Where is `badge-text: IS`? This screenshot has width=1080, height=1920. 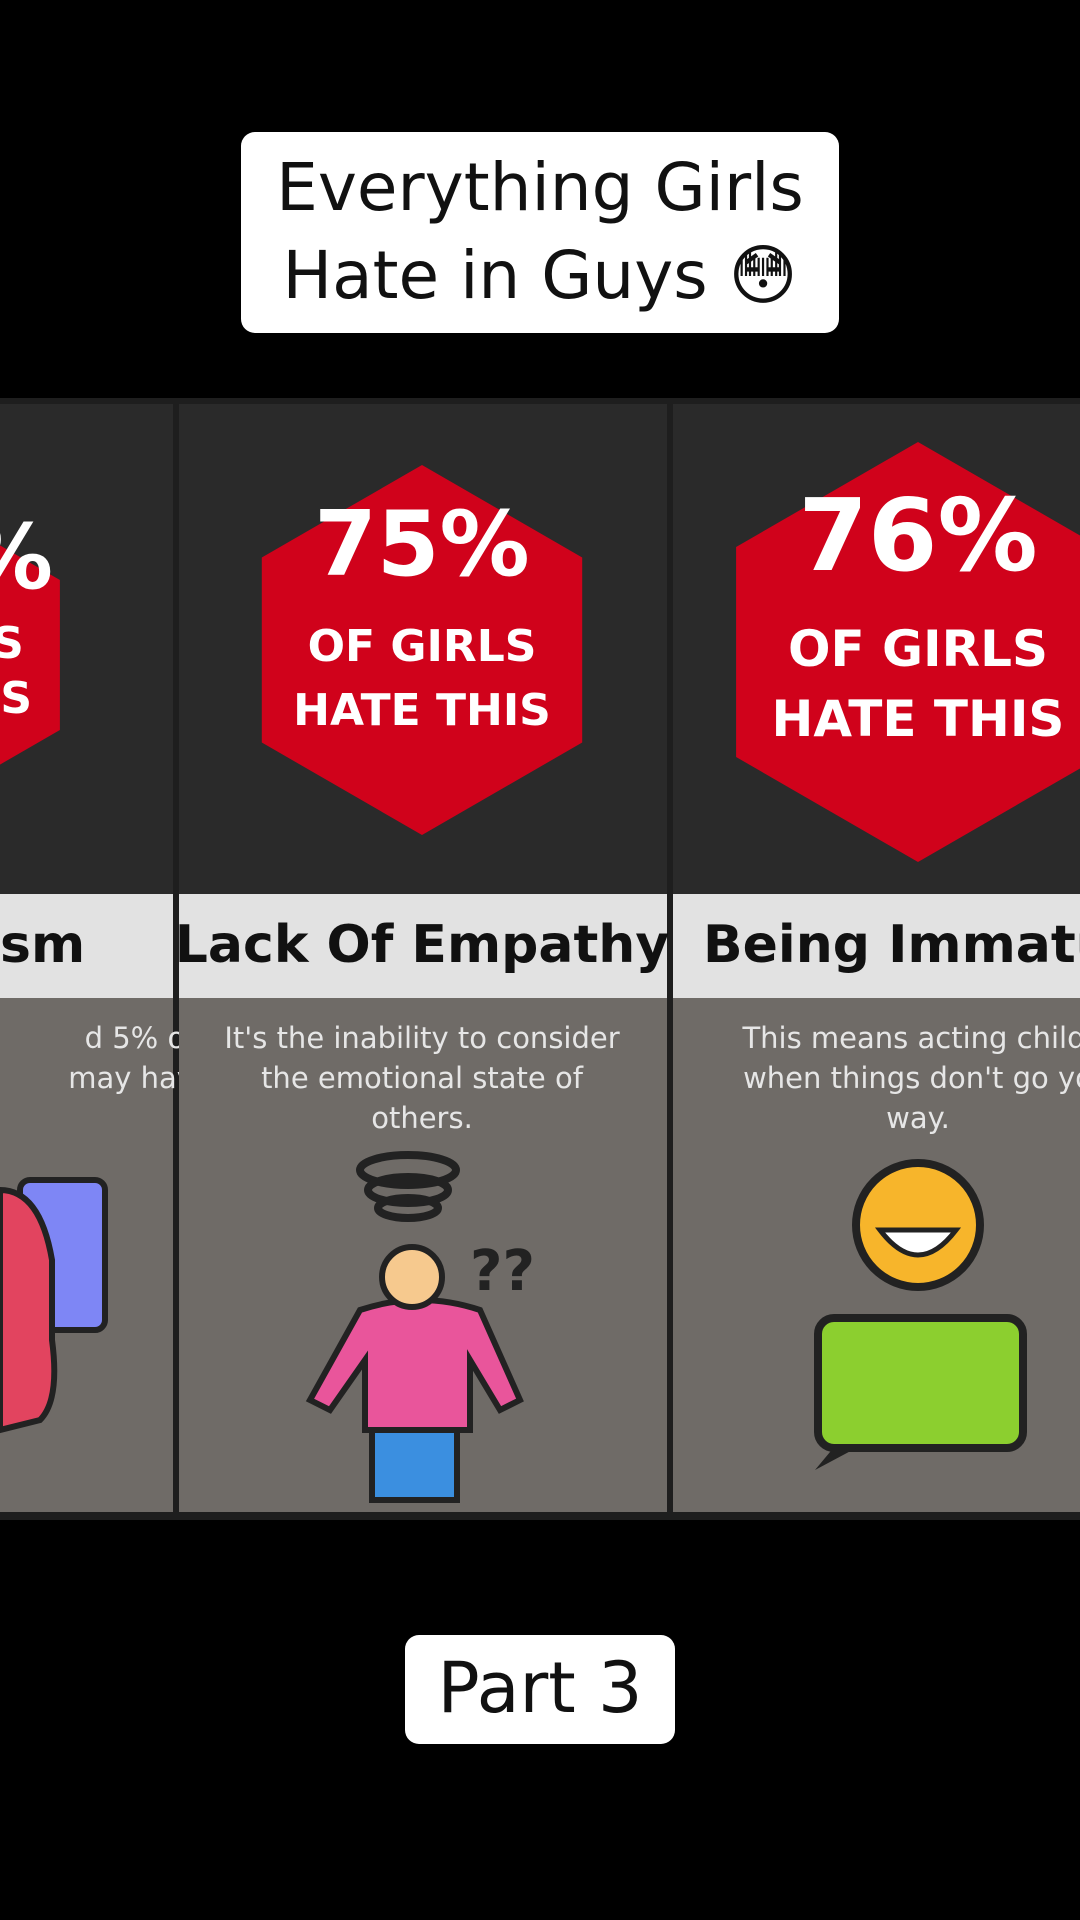 badge-text: IS is located at coordinates (16, 698).